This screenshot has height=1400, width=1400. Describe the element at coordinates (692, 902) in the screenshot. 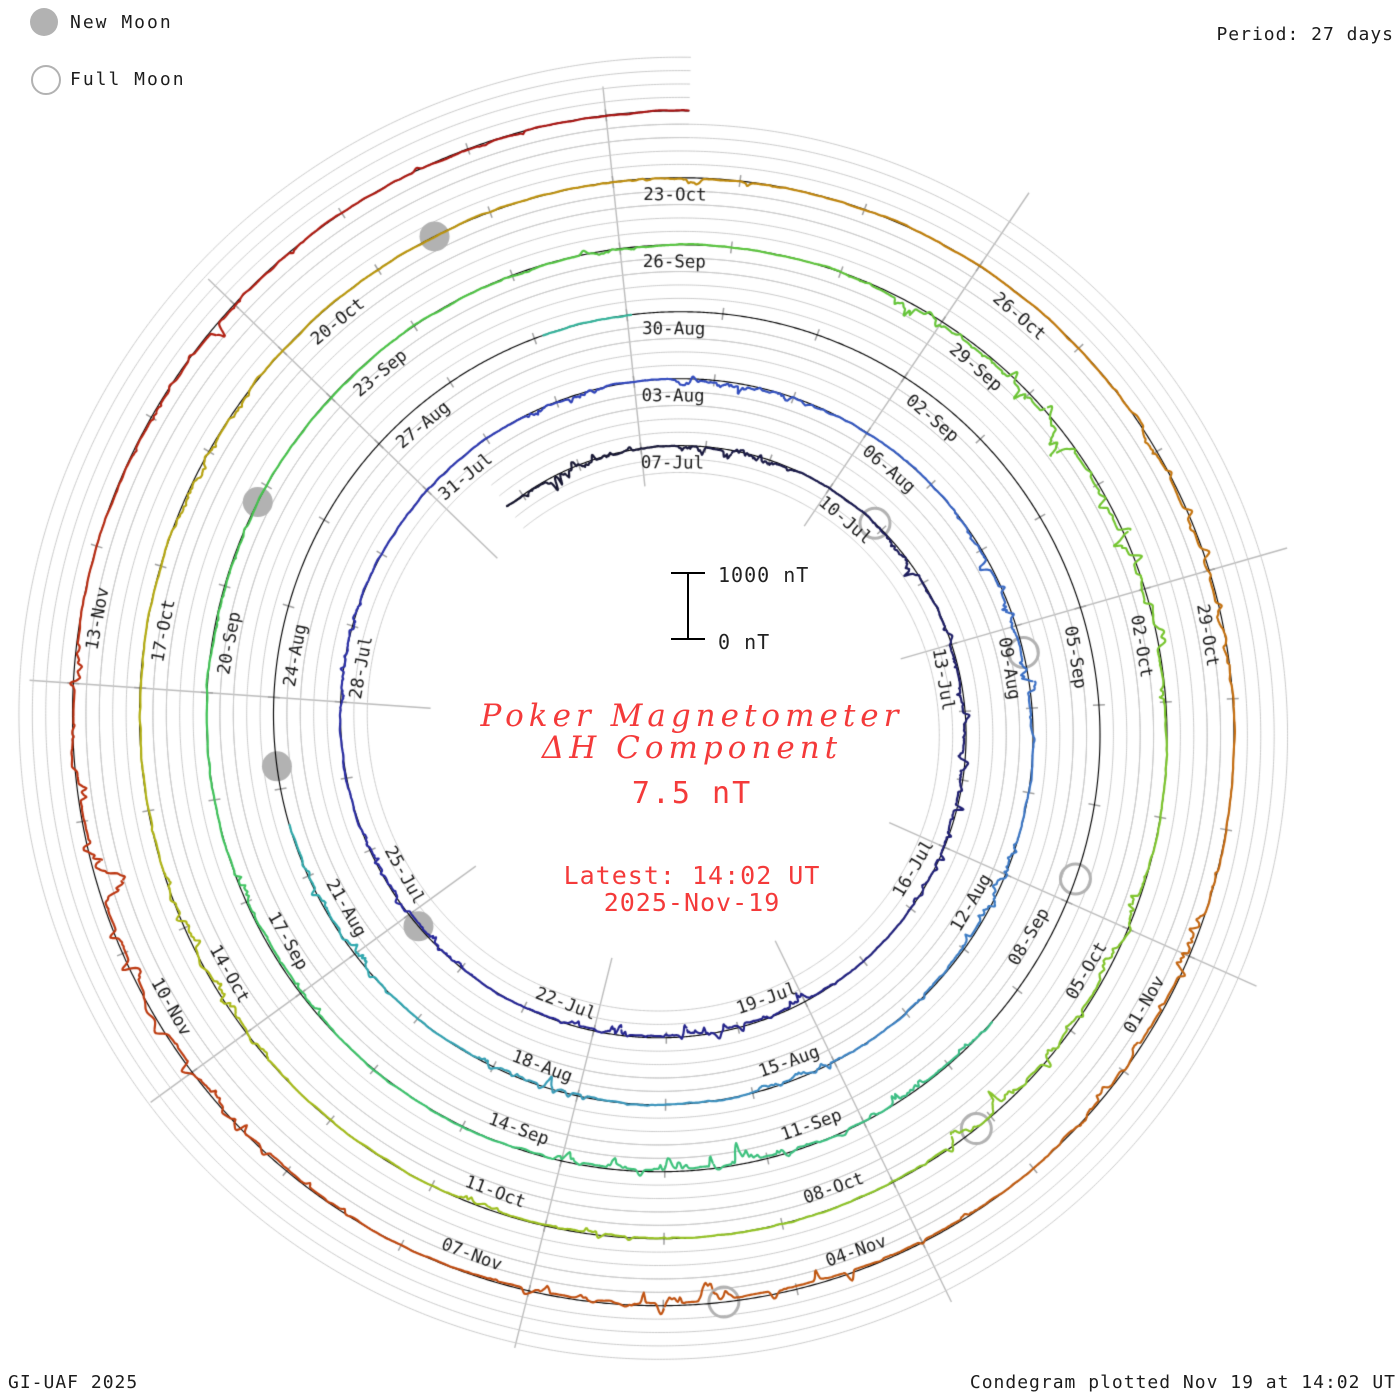

I see `latest-date: 2025-Nov-19` at that location.